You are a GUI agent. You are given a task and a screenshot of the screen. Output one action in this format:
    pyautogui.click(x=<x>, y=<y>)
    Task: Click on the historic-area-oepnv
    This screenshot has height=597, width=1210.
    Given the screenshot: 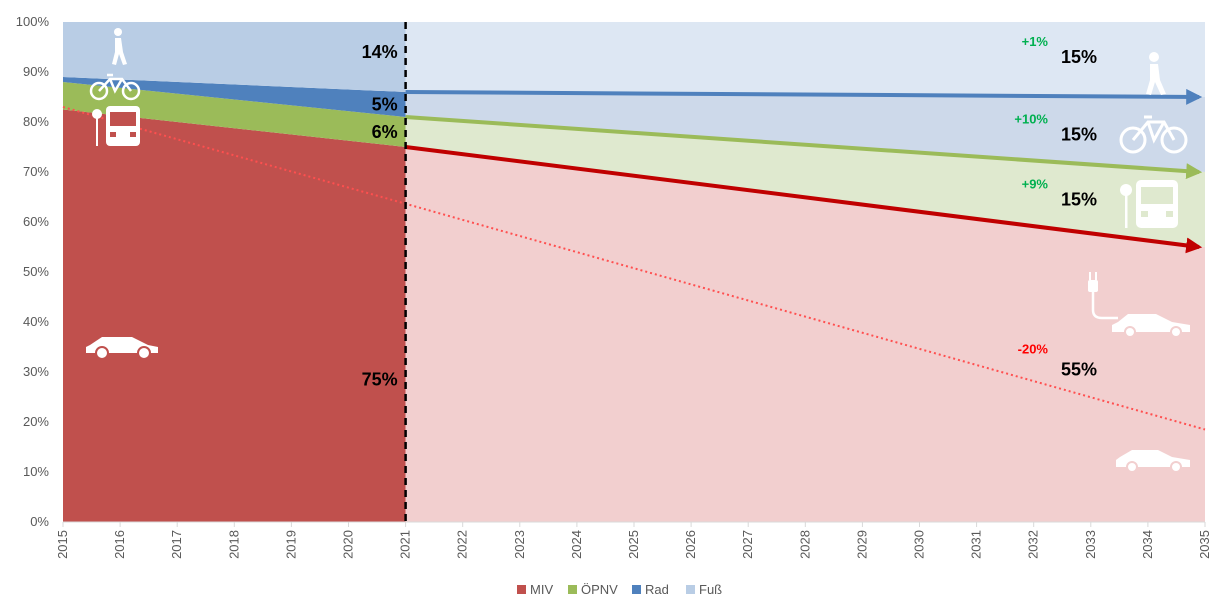 What is the action you would take?
    pyautogui.click(x=234, y=114)
    